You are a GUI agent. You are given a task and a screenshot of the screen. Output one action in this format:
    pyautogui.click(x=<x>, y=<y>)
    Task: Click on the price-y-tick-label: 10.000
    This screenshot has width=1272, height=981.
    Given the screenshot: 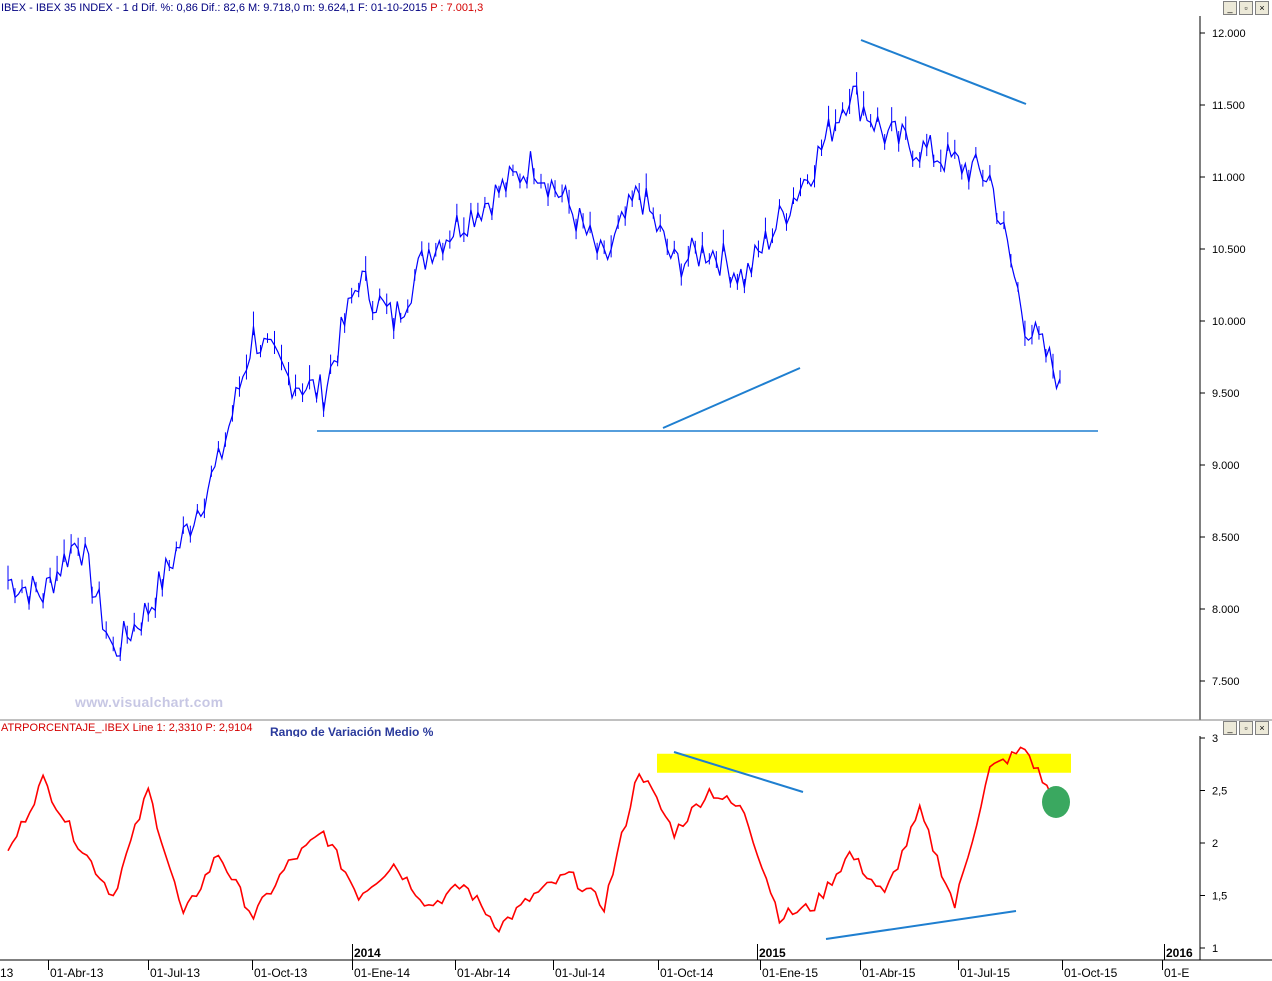 What is the action you would take?
    pyautogui.click(x=1229, y=322)
    